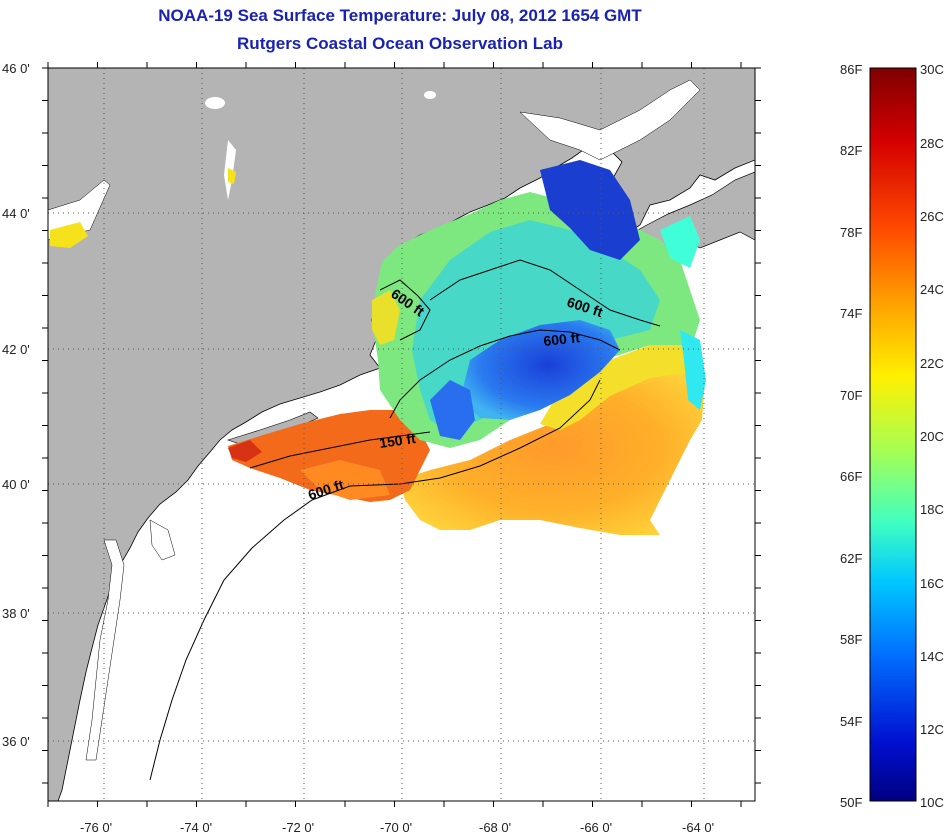 This screenshot has height=840, width=952. I want to click on colorbar-f-label: 70F, so click(851, 395).